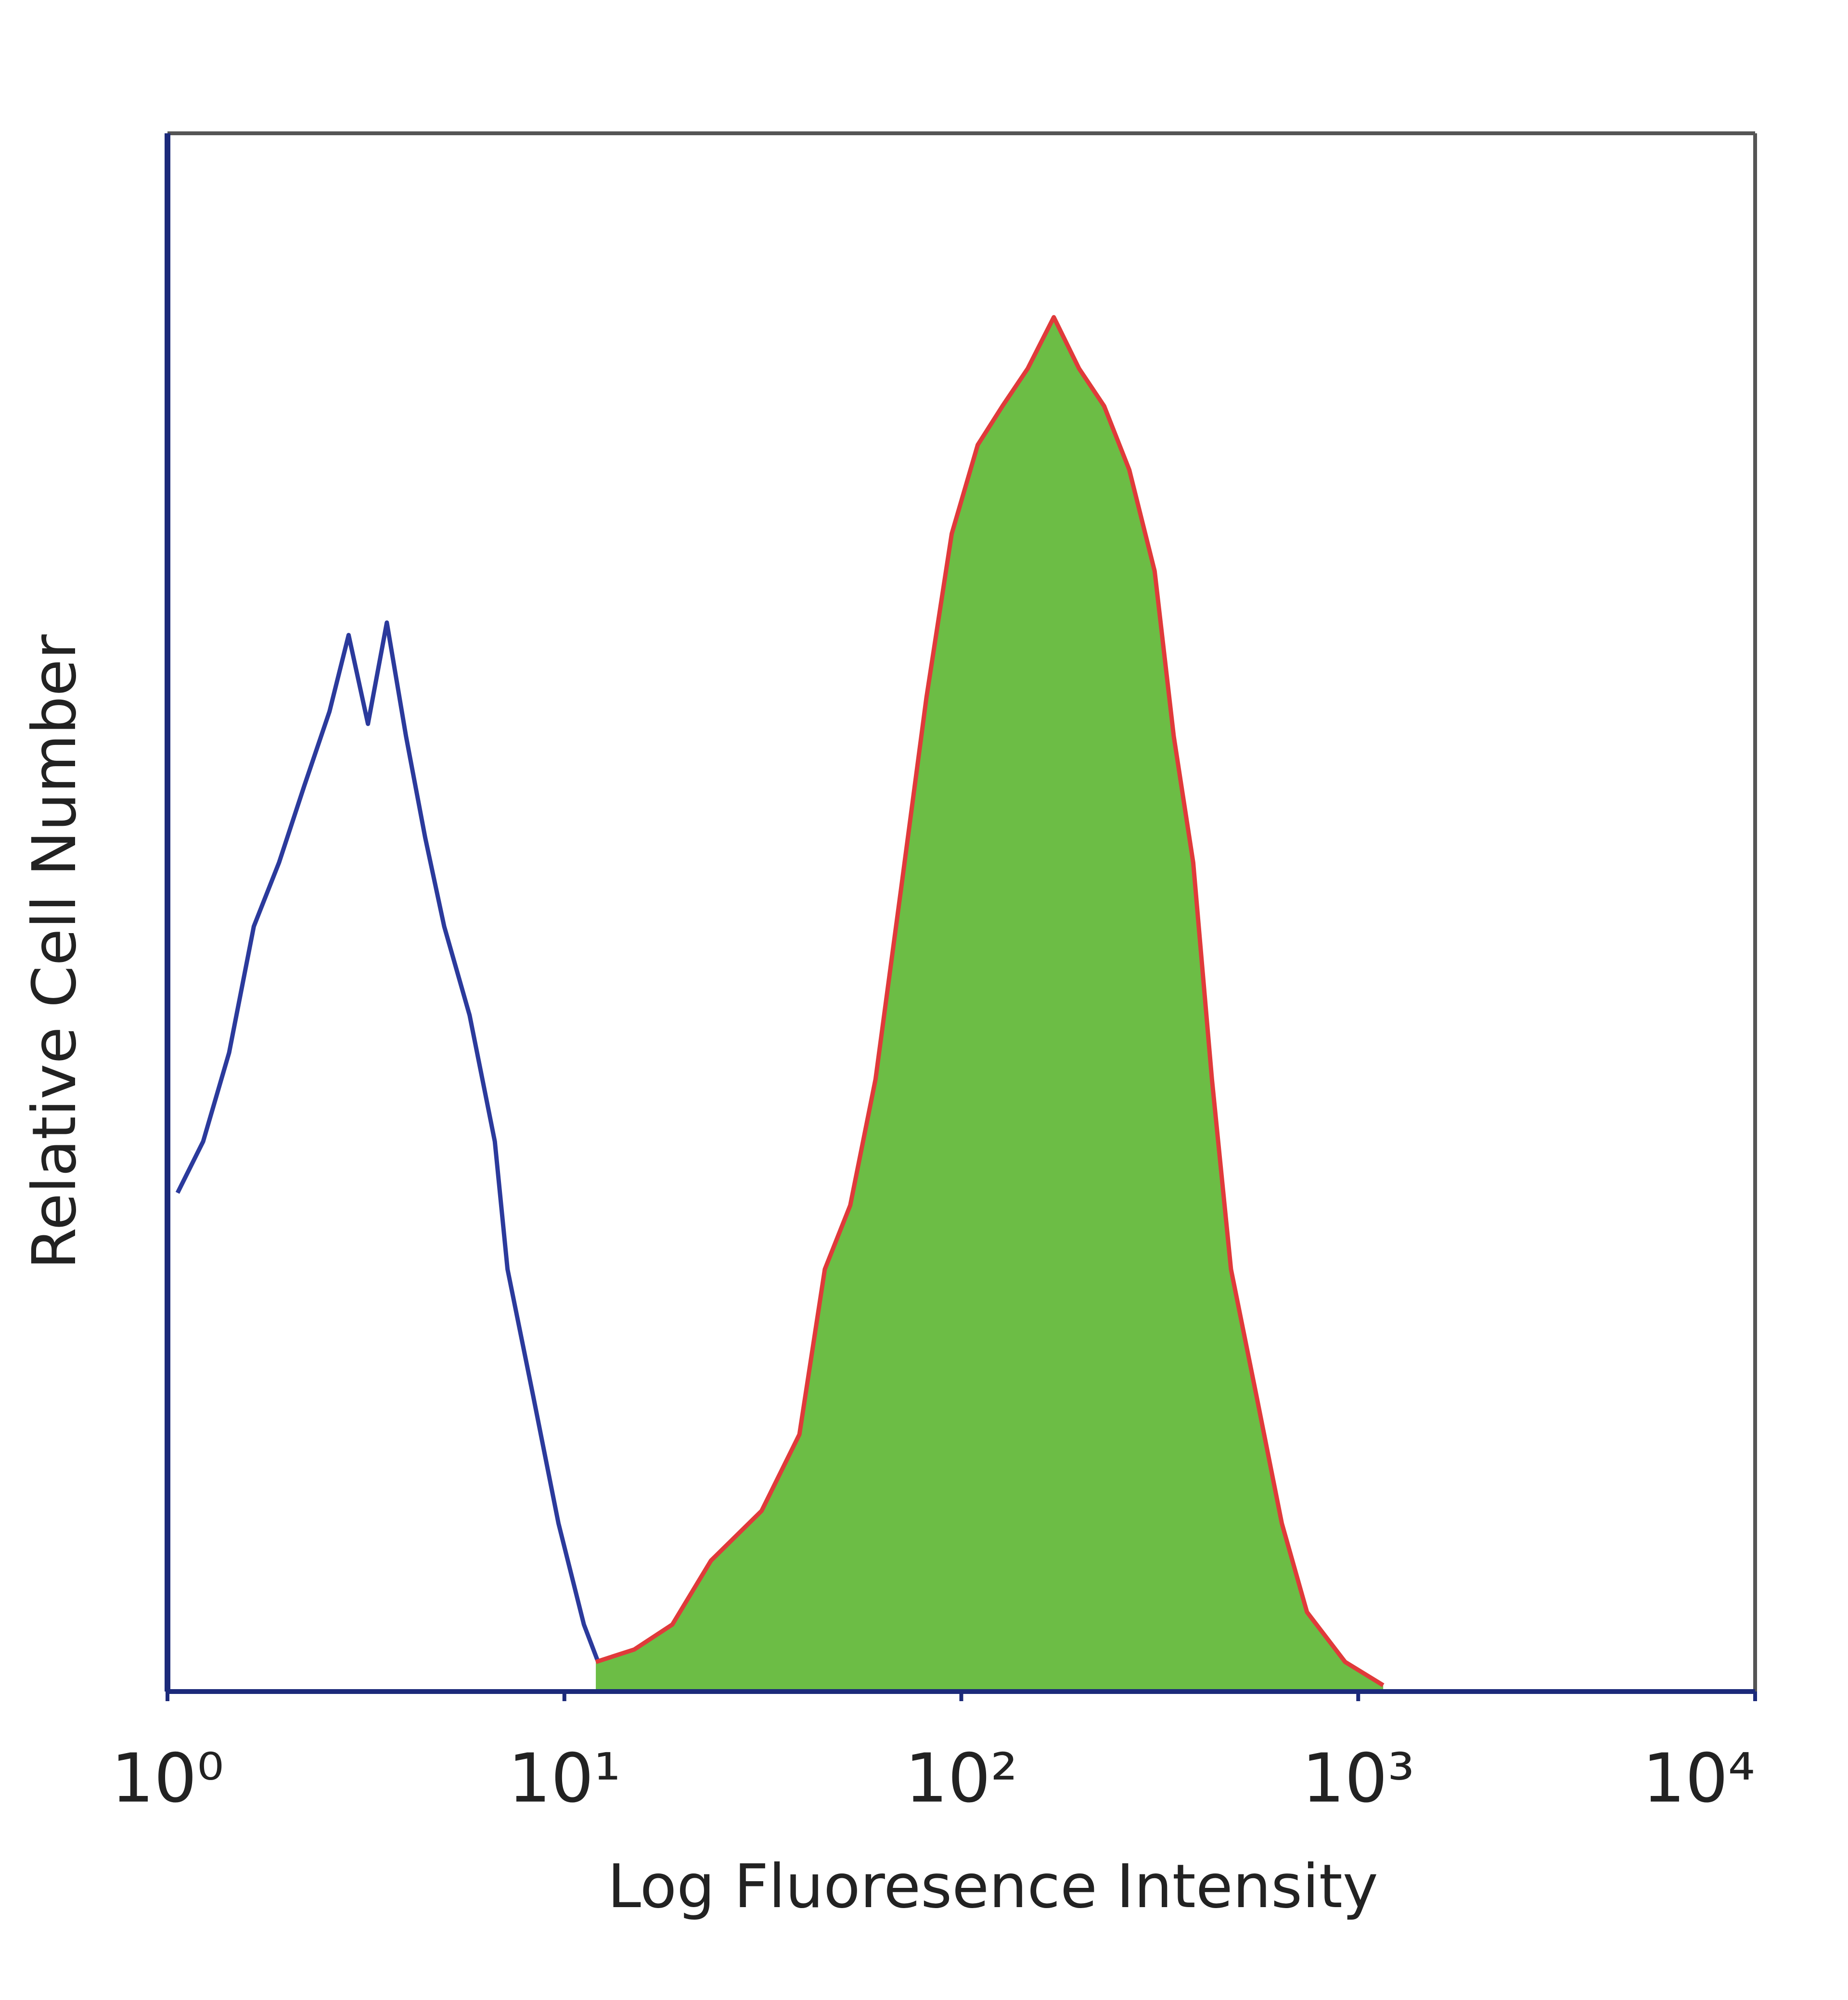 The width and height of the screenshot is (1848, 2000). What do you see at coordinates (167, 1779) in the screenshot?
I see `x-tick-label: 10⁰` at bounding box center [167, 1779].